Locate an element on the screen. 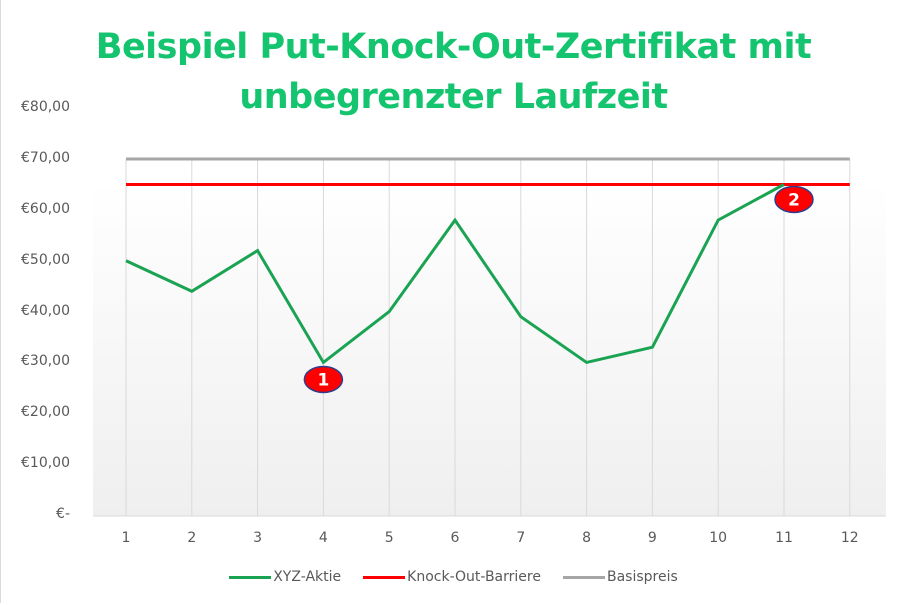  legend-label: Basispreis is located at coordinates (642, 577).